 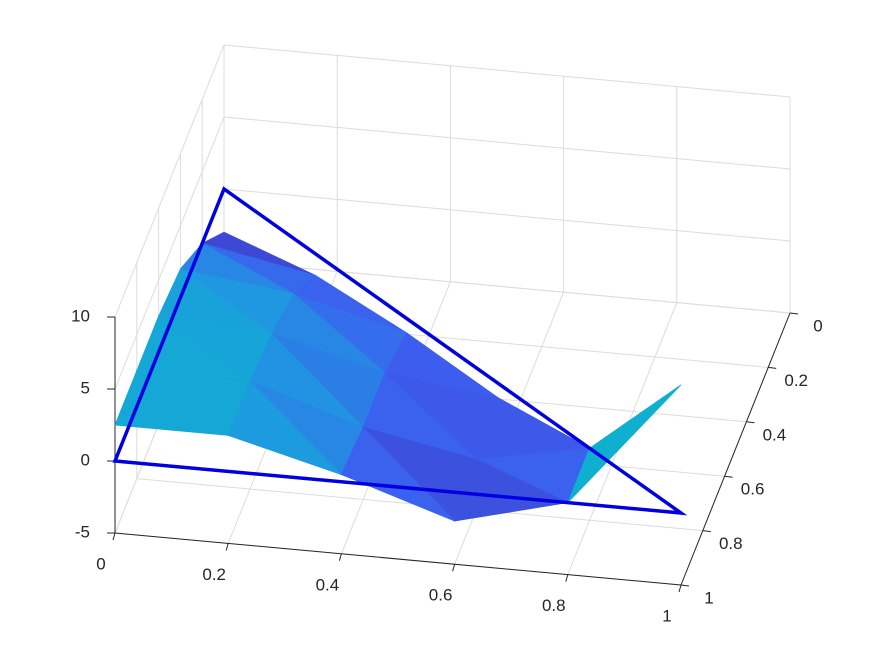 I want to click on x-tick-label: 1, so click(x=666, y=615).